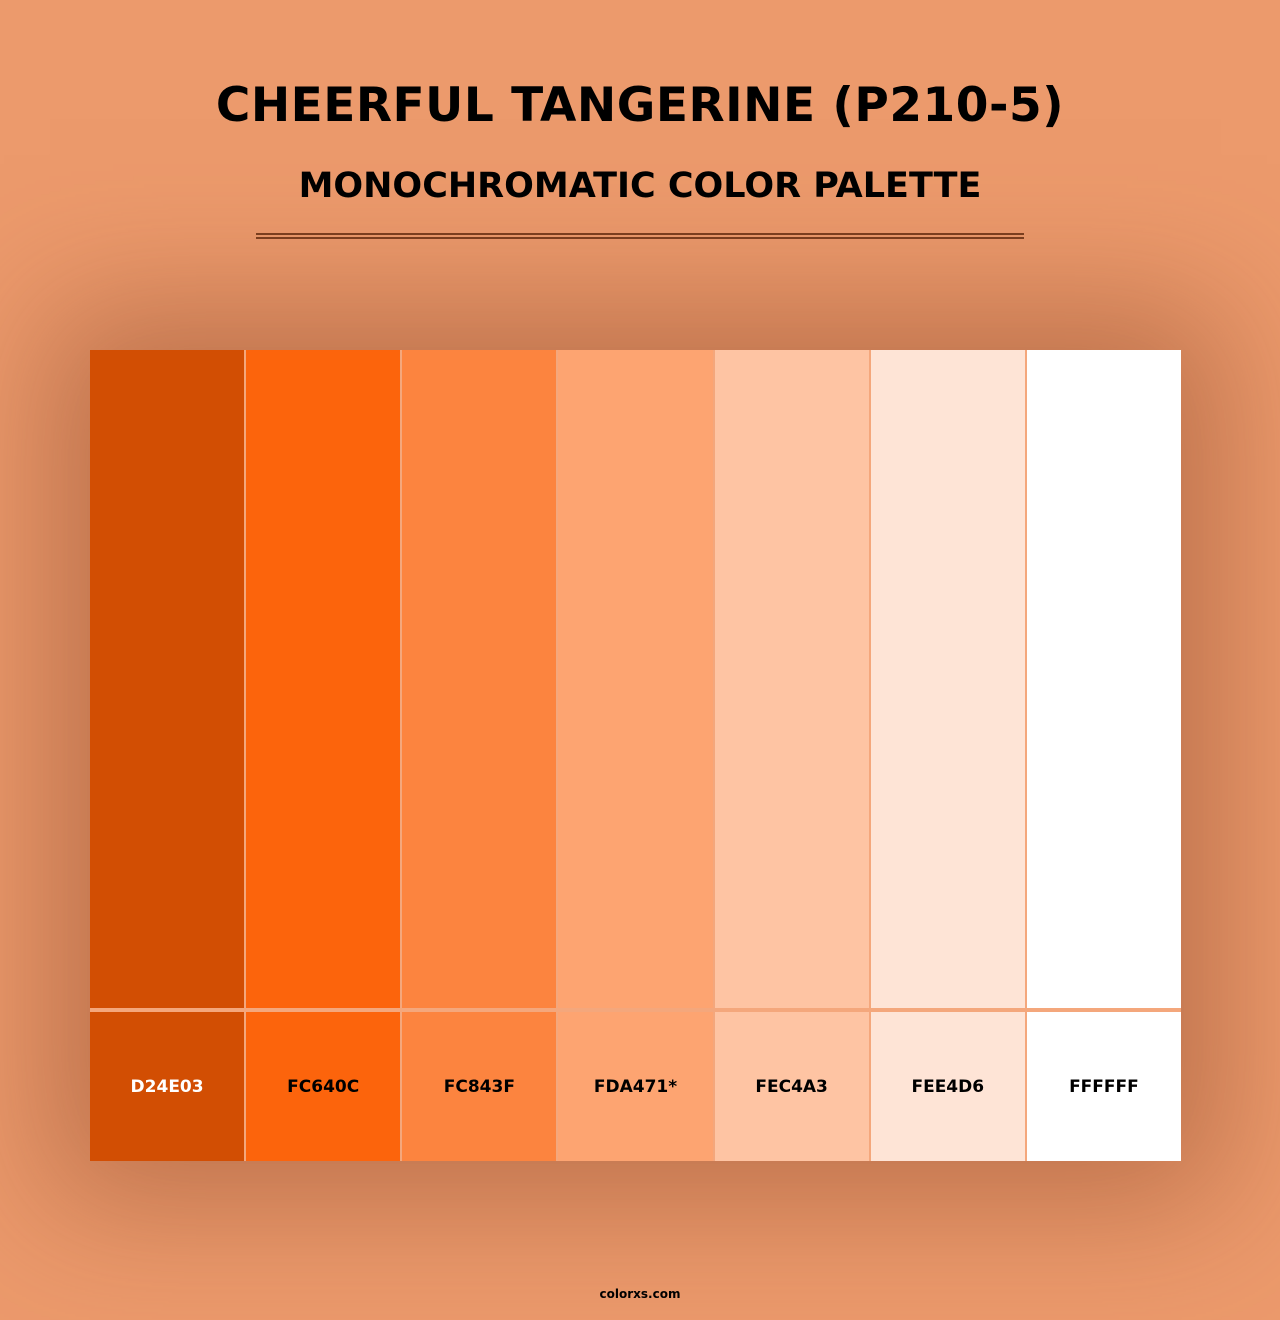  I want to click on hex-label: FEC4A3, so click(791, 1086).